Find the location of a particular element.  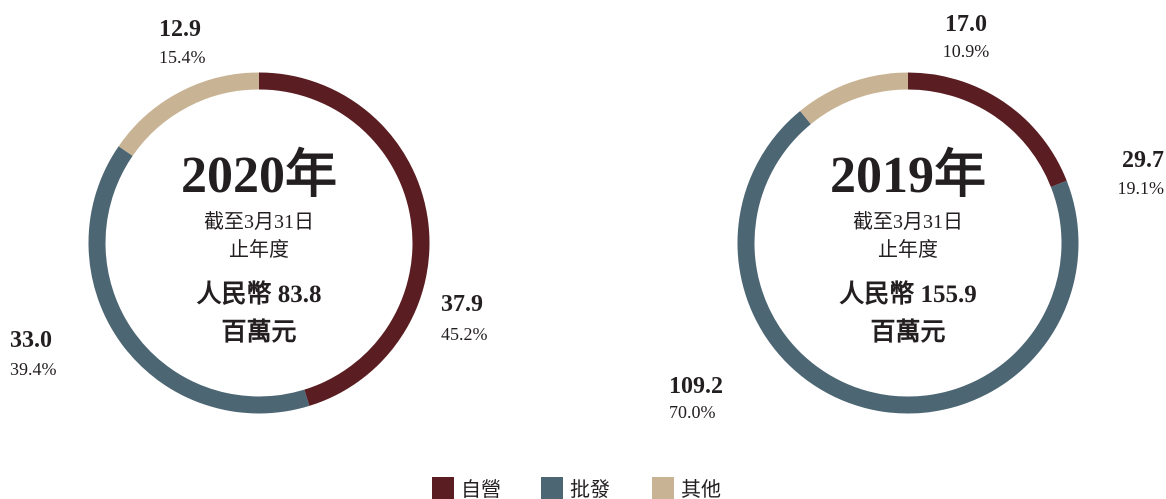

slice-percent-label: 15.4% is located at coordinates (182, 57).